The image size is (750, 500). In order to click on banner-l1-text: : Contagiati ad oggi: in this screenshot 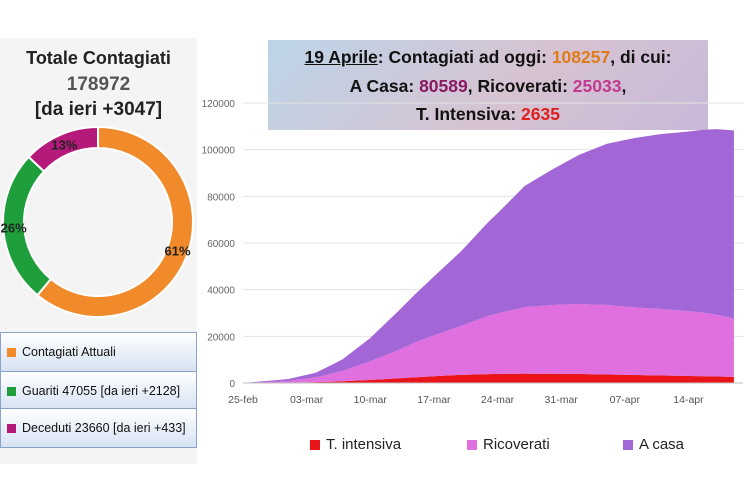, I will do `click(464, 57)`.